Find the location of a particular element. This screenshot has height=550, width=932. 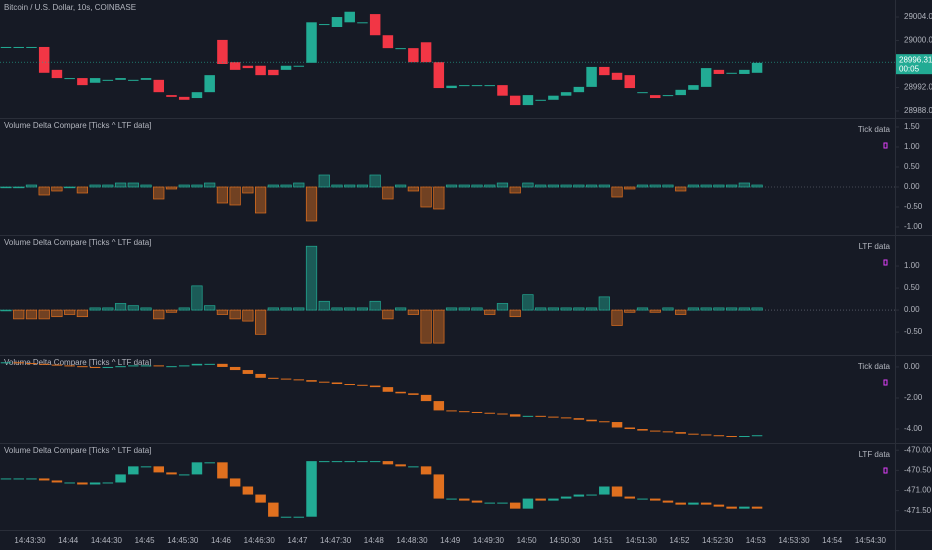

y-tick-label: 0.50 is located at coordinates (912, 166).